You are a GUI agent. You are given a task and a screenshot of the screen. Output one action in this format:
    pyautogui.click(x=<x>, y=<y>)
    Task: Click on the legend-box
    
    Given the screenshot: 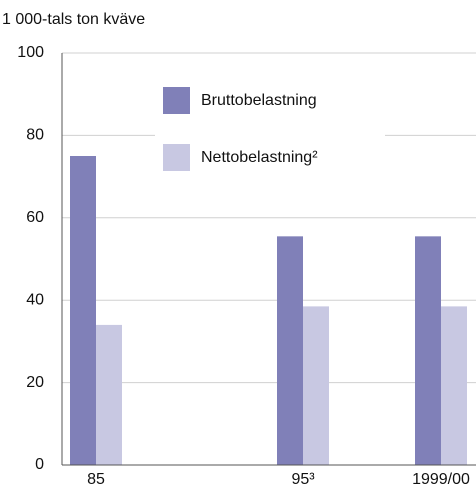 What is the action you would take?
    pyautogui.click(x=270, y=130)
    